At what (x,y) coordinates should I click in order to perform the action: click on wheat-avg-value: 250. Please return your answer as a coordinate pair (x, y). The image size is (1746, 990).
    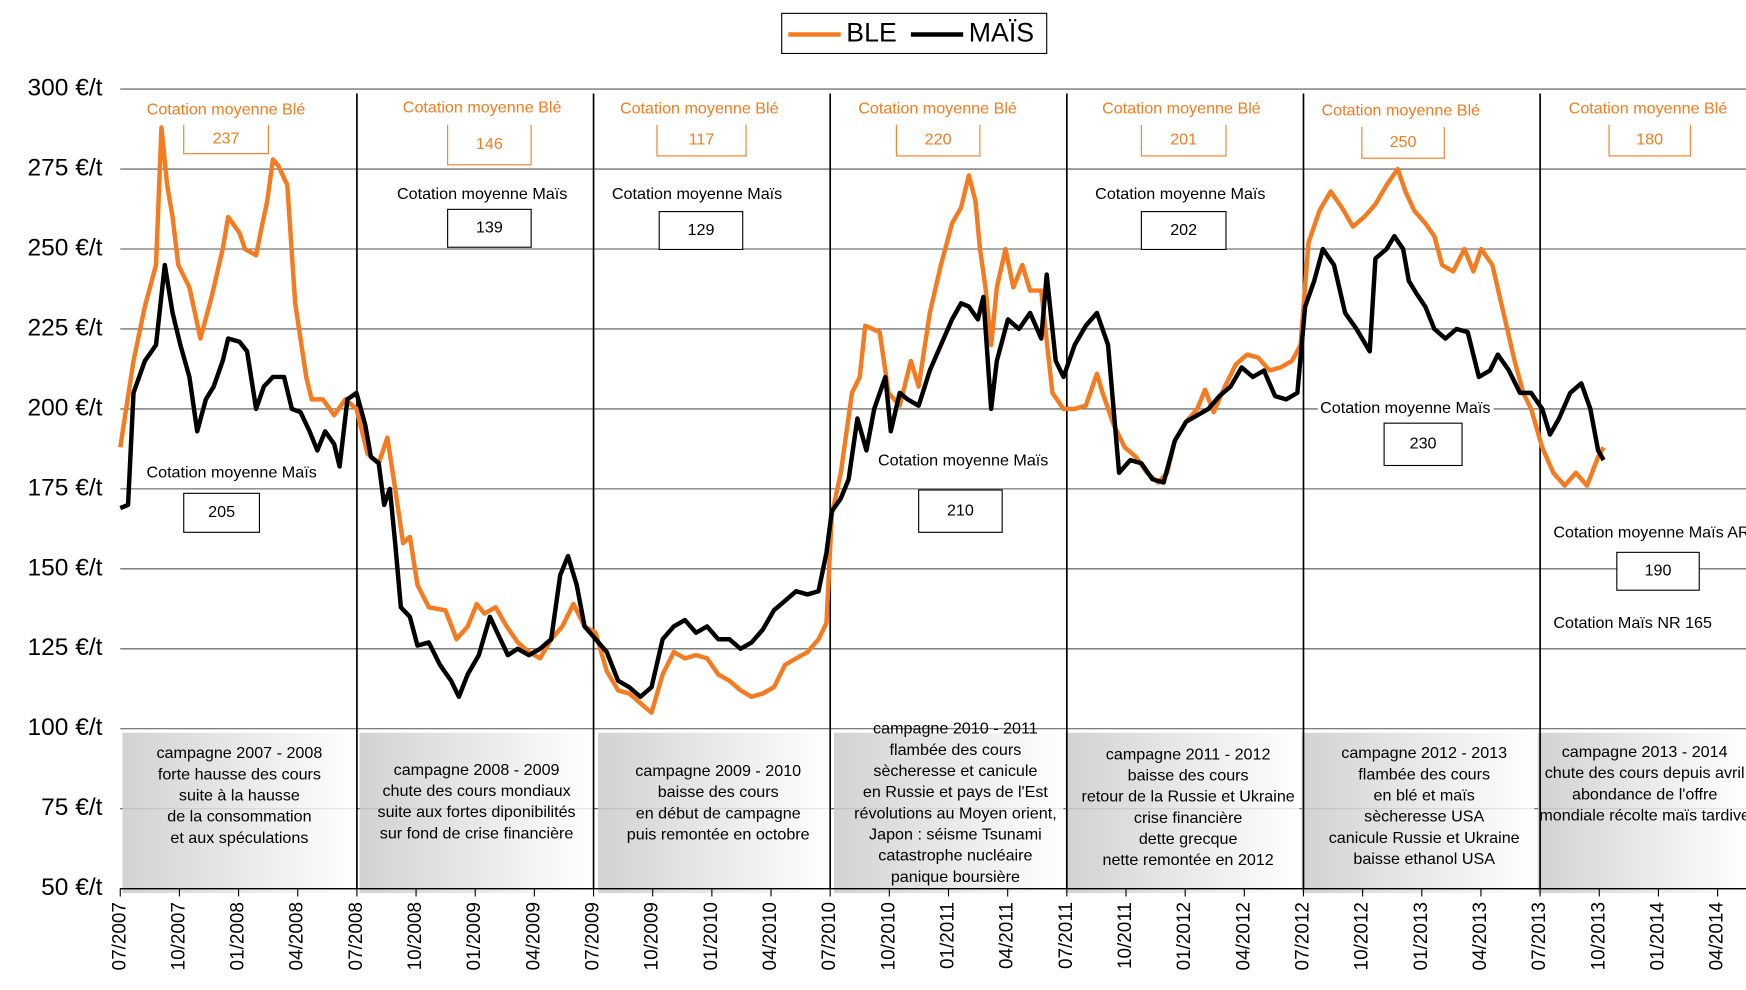
    Looking at the image, I should click on (1403, 142).